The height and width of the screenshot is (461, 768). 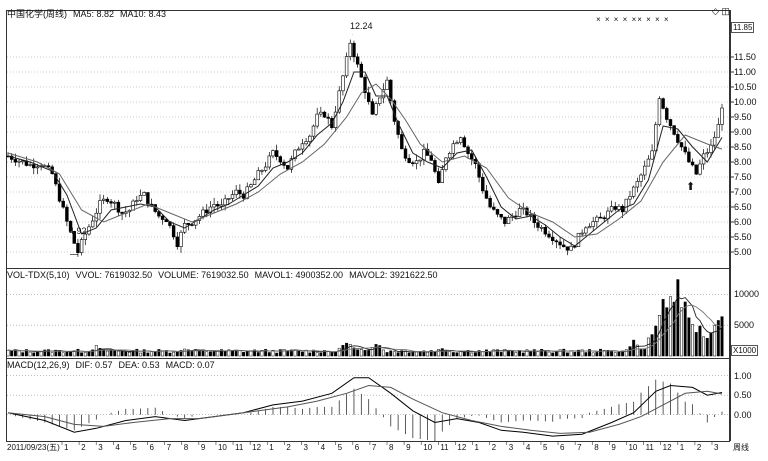 What do you see at coordinates (38, 275) in the screenshot?
I see `vol-title: VOL-TDX(5,10)` at bounding box center [38, 275].